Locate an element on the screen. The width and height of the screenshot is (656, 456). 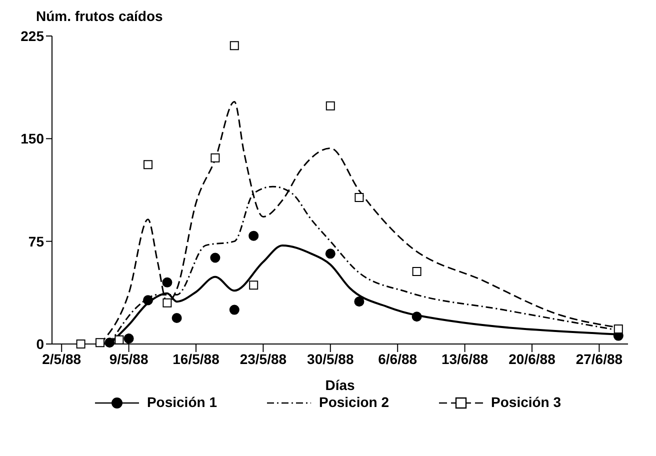
x-tick-label: 2/5/88 is located at coordinates (62, 358).